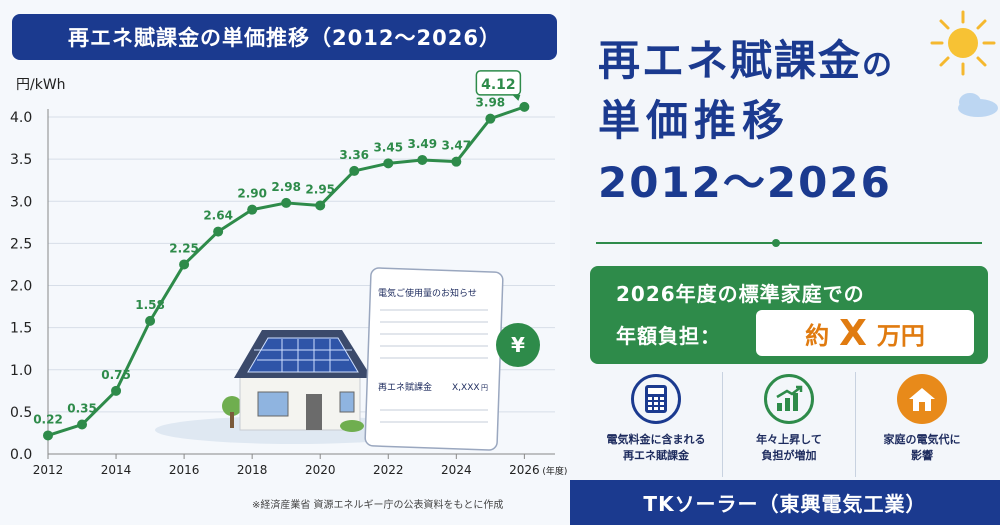  What do you see at coordinates (48, 419) in the screenshot?
I see `data-label: 0.22` at bounding box center [48, 419].